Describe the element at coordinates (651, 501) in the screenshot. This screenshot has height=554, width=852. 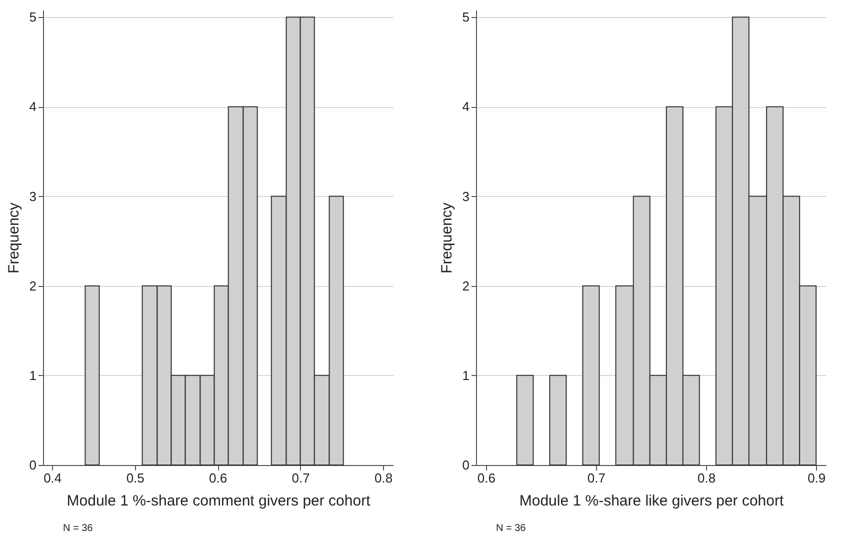
I see `x-axis-title: Module 1 %-share like givers per cohort` at that location.